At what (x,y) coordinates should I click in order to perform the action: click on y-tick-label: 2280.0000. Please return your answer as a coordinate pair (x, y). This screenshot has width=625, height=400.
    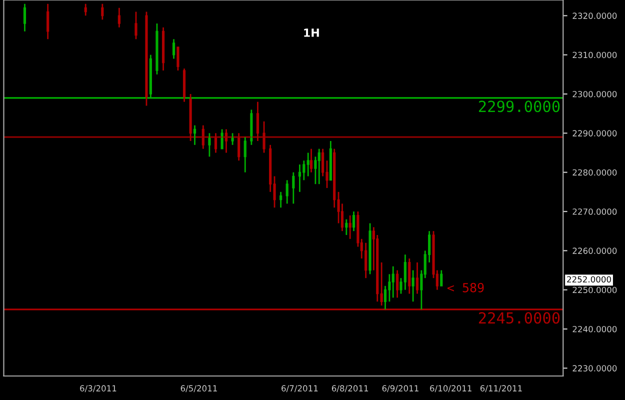
    Looking at the image, I should click on (594, 172).